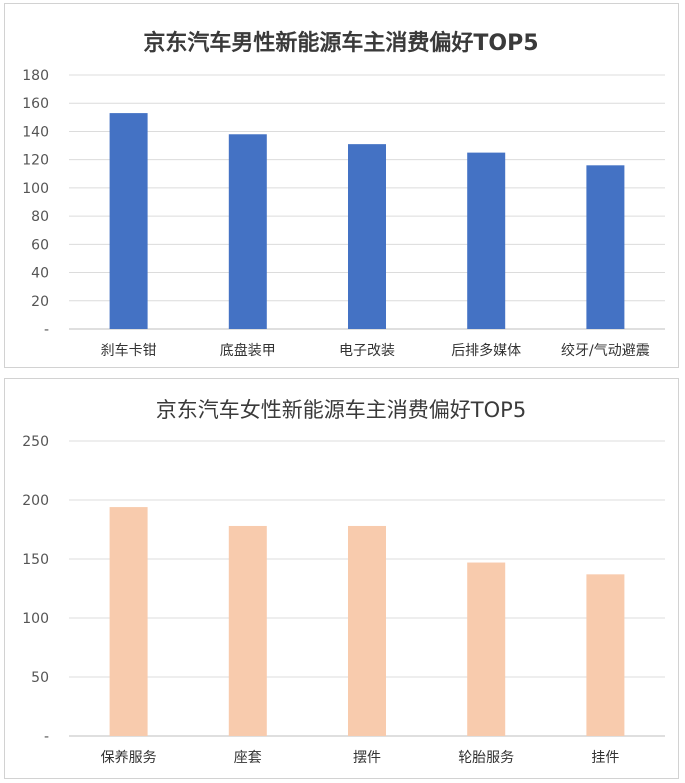  Describe the element at coordinates (340, 43) in the screenshot. I see `chart-title: 京东汽车男性新能源车主消费偏好TOP5` at that location.